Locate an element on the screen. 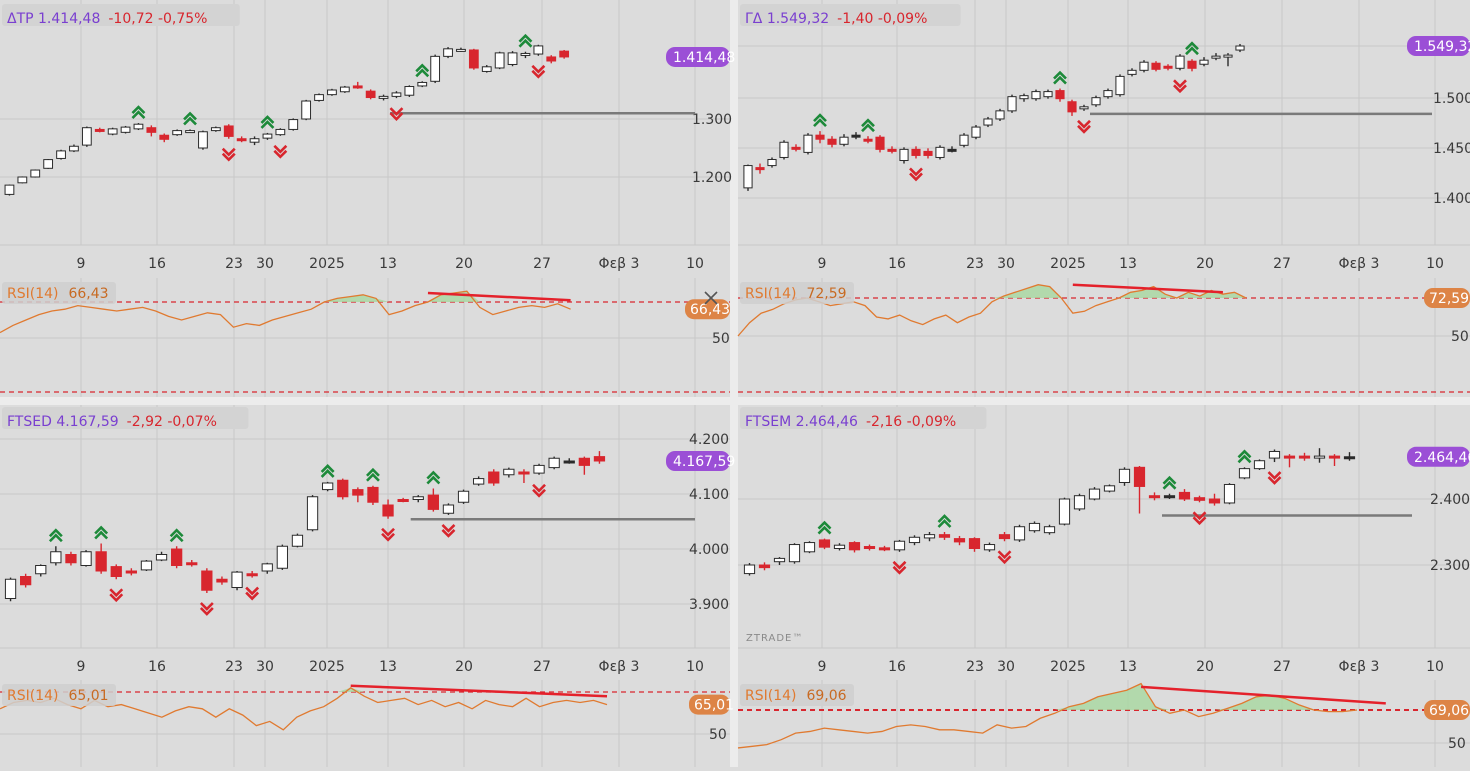  rsi-label: RSI(14) 66,43 is located at coordinates (59, 293).